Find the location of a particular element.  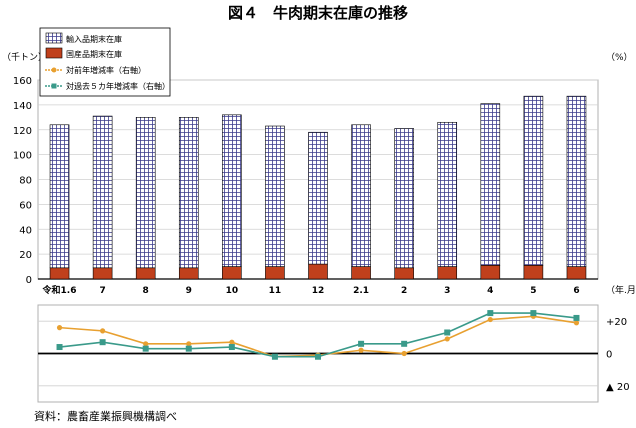

right-tick-label: ▲ 20 is located at coordinates (618, 387).